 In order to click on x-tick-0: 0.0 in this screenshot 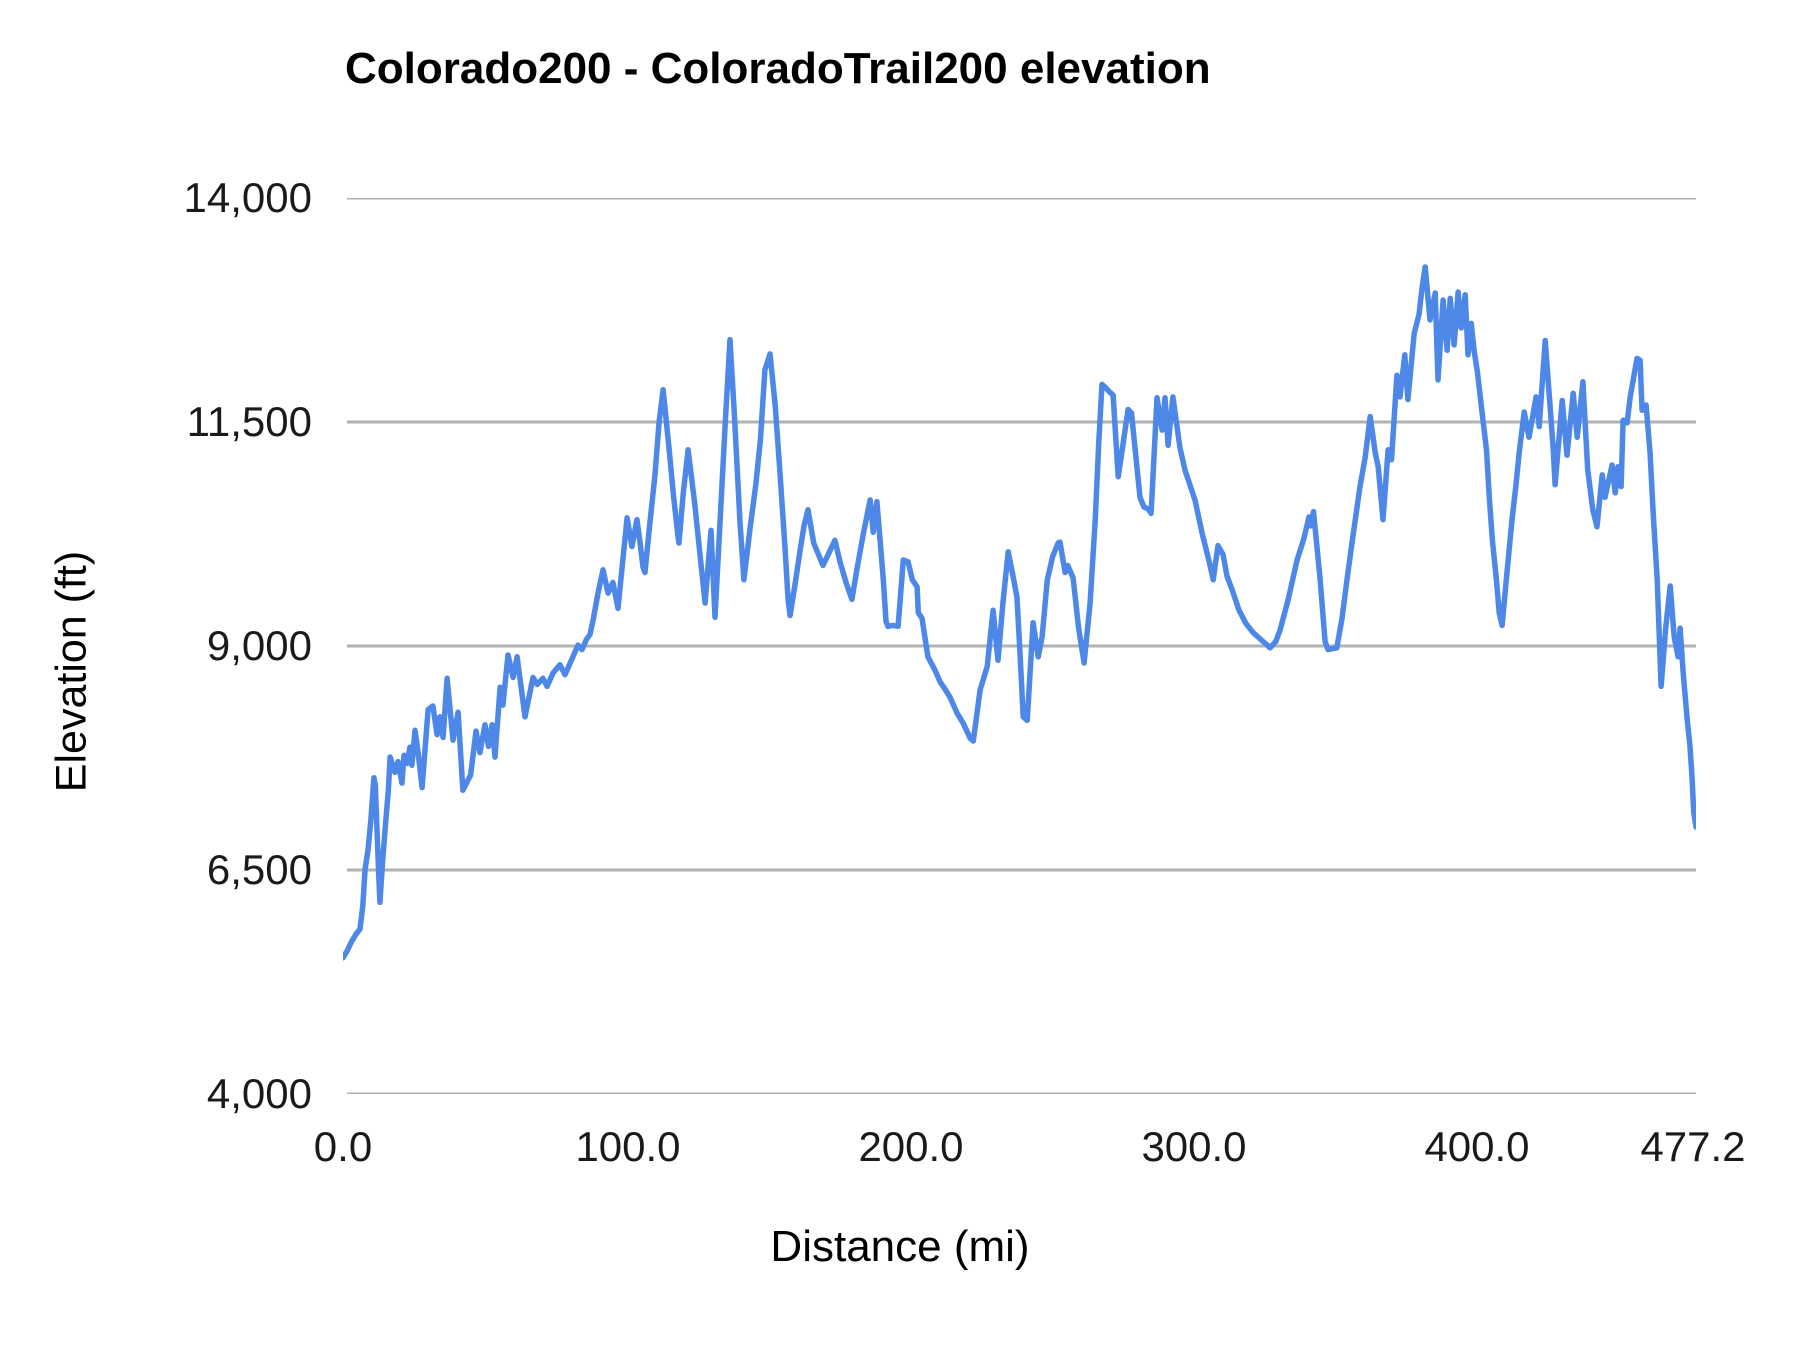, I will do `click(343, 1146)`.